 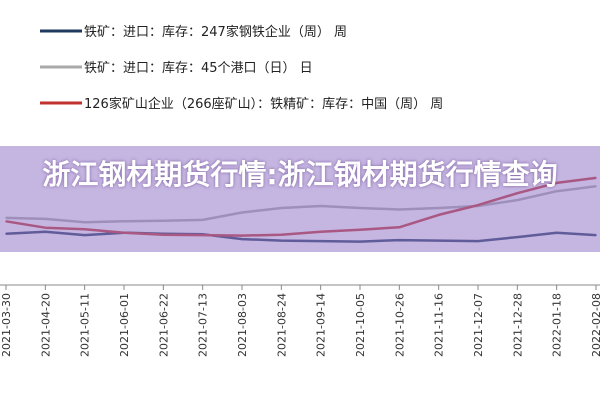 What do you see at coordinates (45, 325) in the screenshot?
I see `x-tick-label: 2021-04-20` at bounding box center [45, 325].